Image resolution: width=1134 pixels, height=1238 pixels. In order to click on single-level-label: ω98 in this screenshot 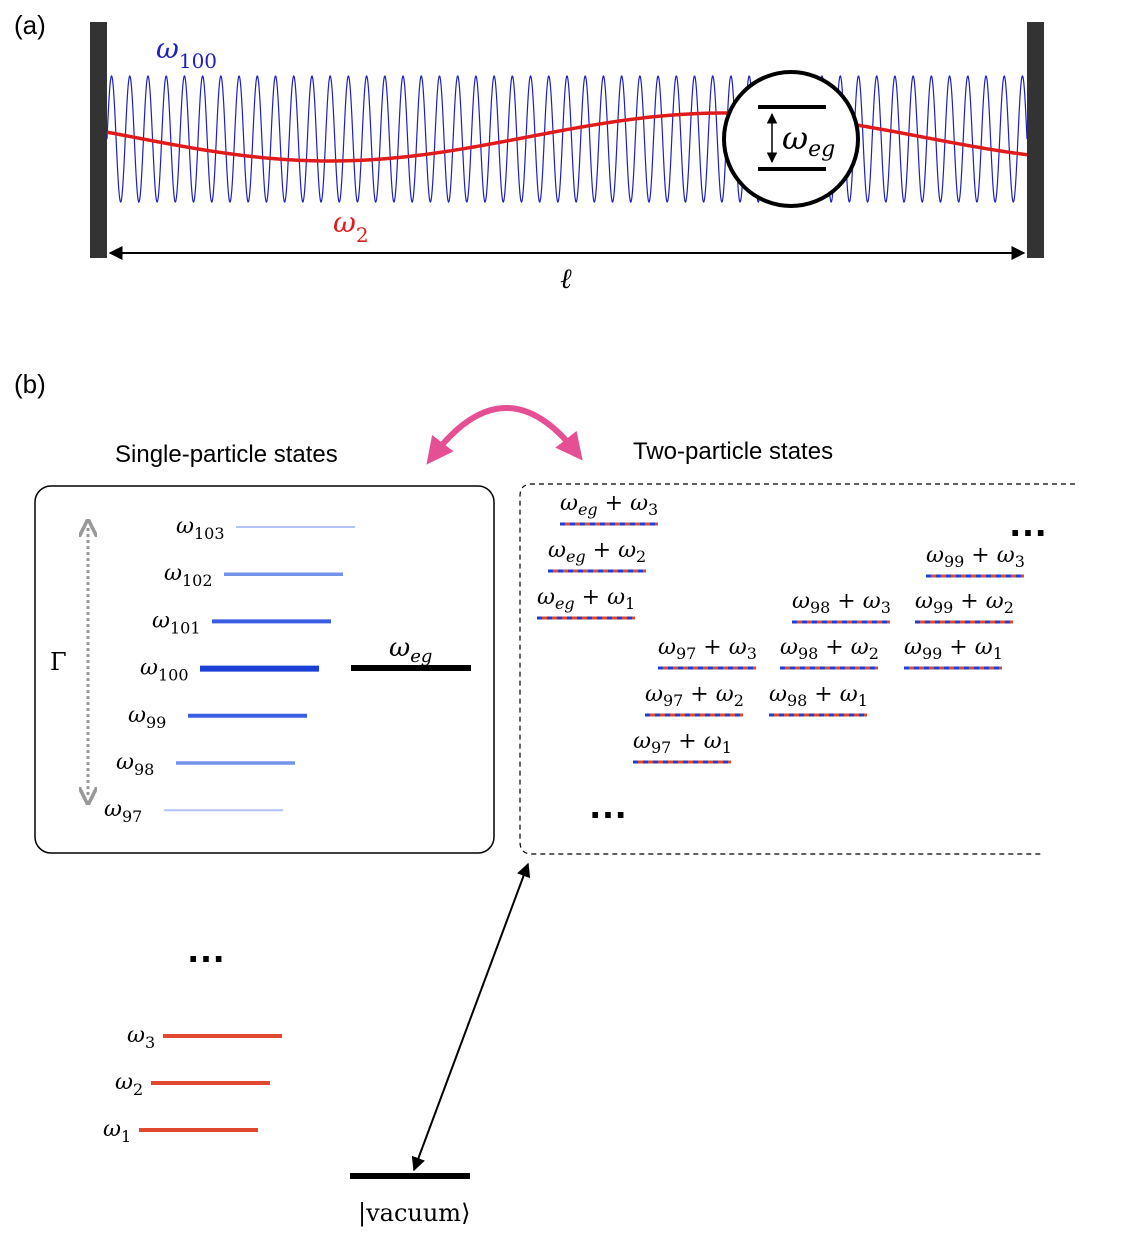, I will do `click(135, 764)`.